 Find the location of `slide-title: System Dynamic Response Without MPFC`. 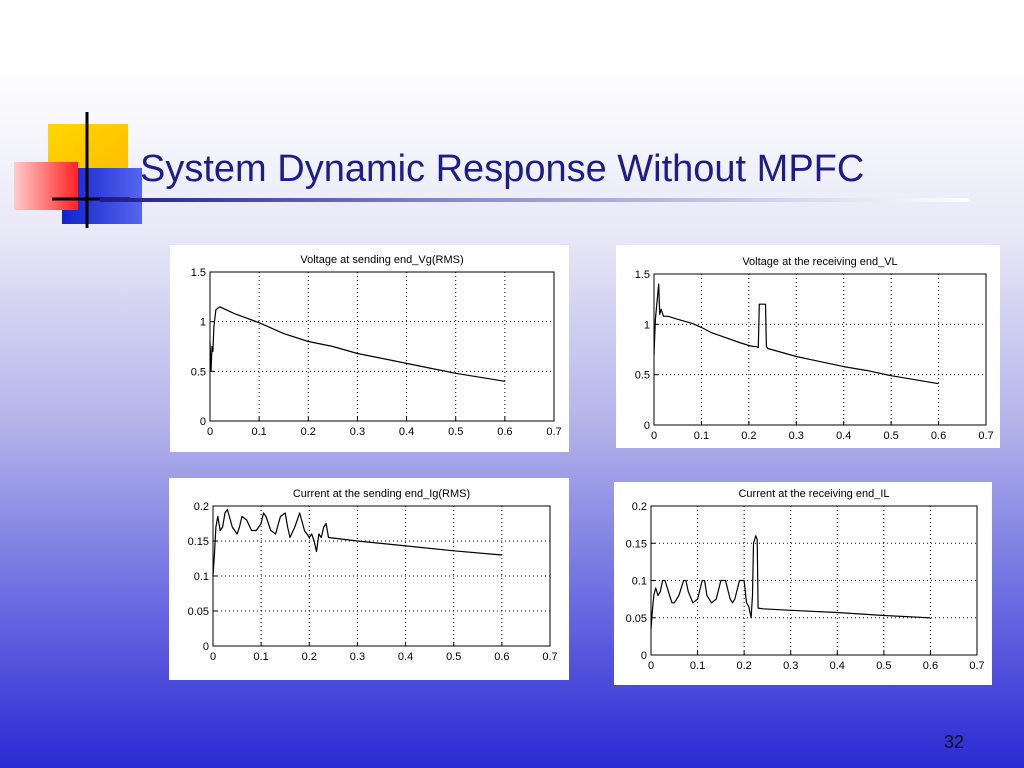

slide-title: System Dynamic Response Without MPFC is located at coordinates (502, 169).